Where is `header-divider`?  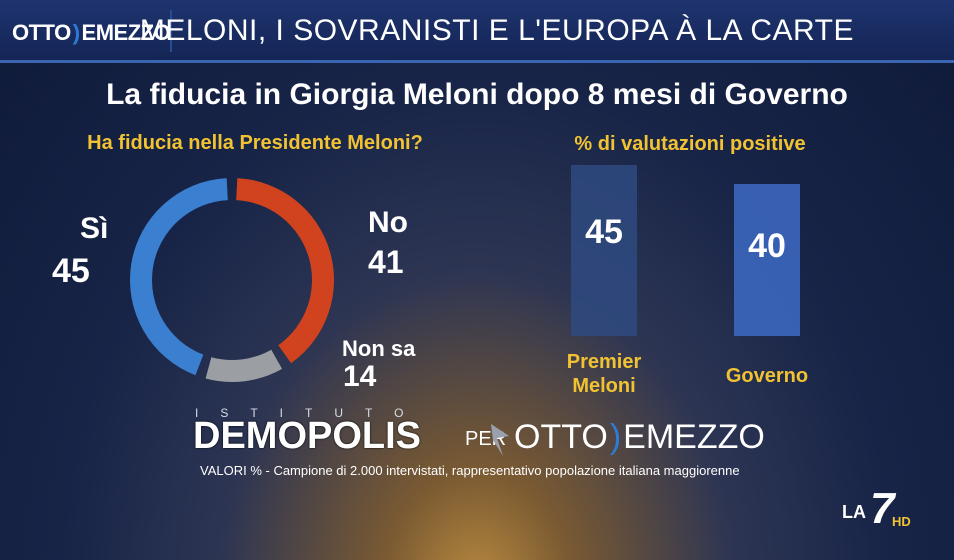 header-divider is located at coordinates (171, 31).